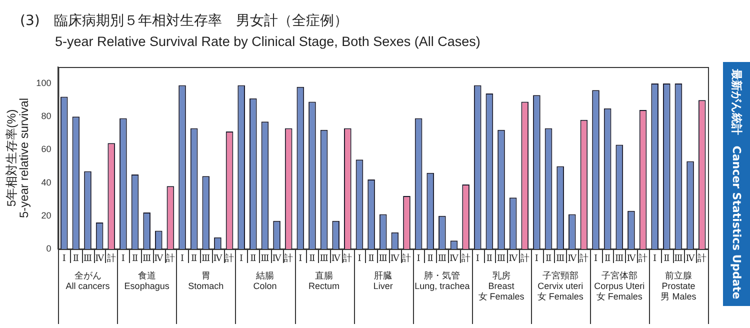 The height and width of the screenshot is (328, 750). What do you see at coordinates (46, 215) in the screenshot?
I see `y-tick-label: 20` at bounding box center [46, 215].